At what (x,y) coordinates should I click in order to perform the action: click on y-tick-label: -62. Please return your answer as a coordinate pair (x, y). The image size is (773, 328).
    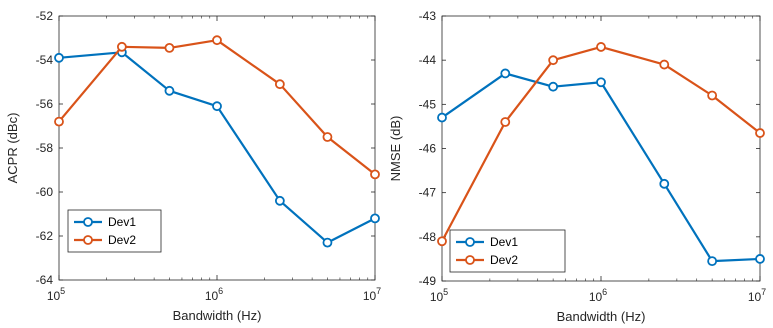
    Looking at the image, I should click on (45, 236).